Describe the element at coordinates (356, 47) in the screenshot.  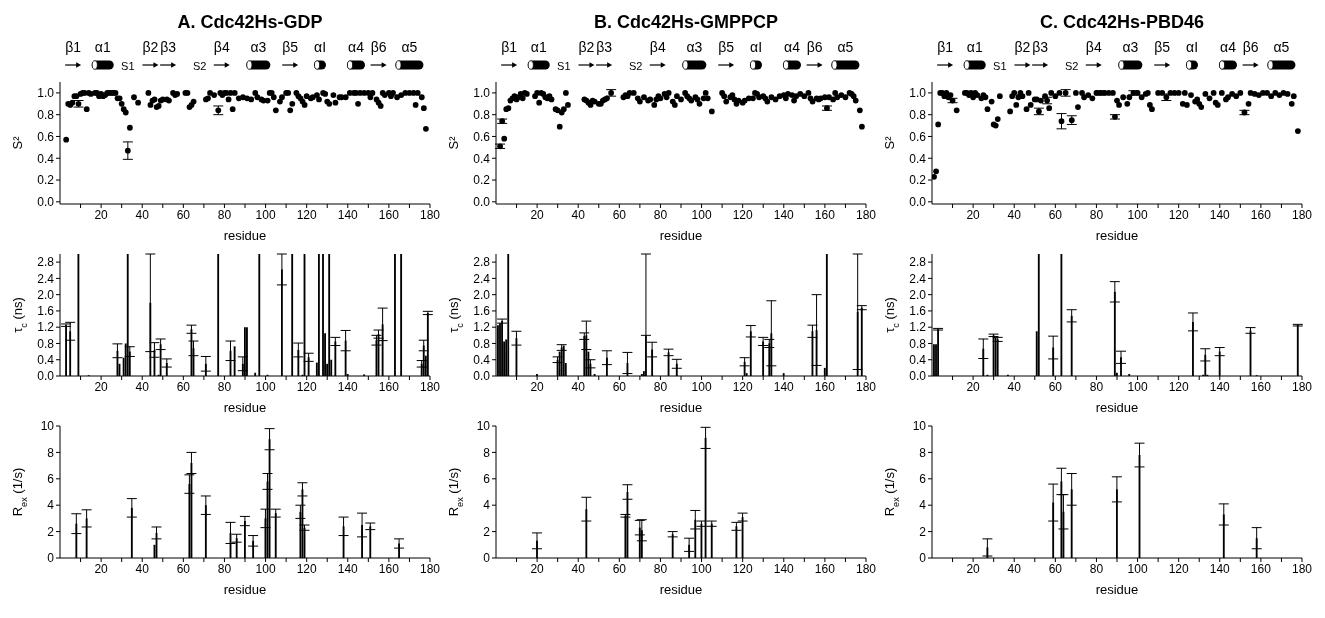
I see `text: α4` at that location.